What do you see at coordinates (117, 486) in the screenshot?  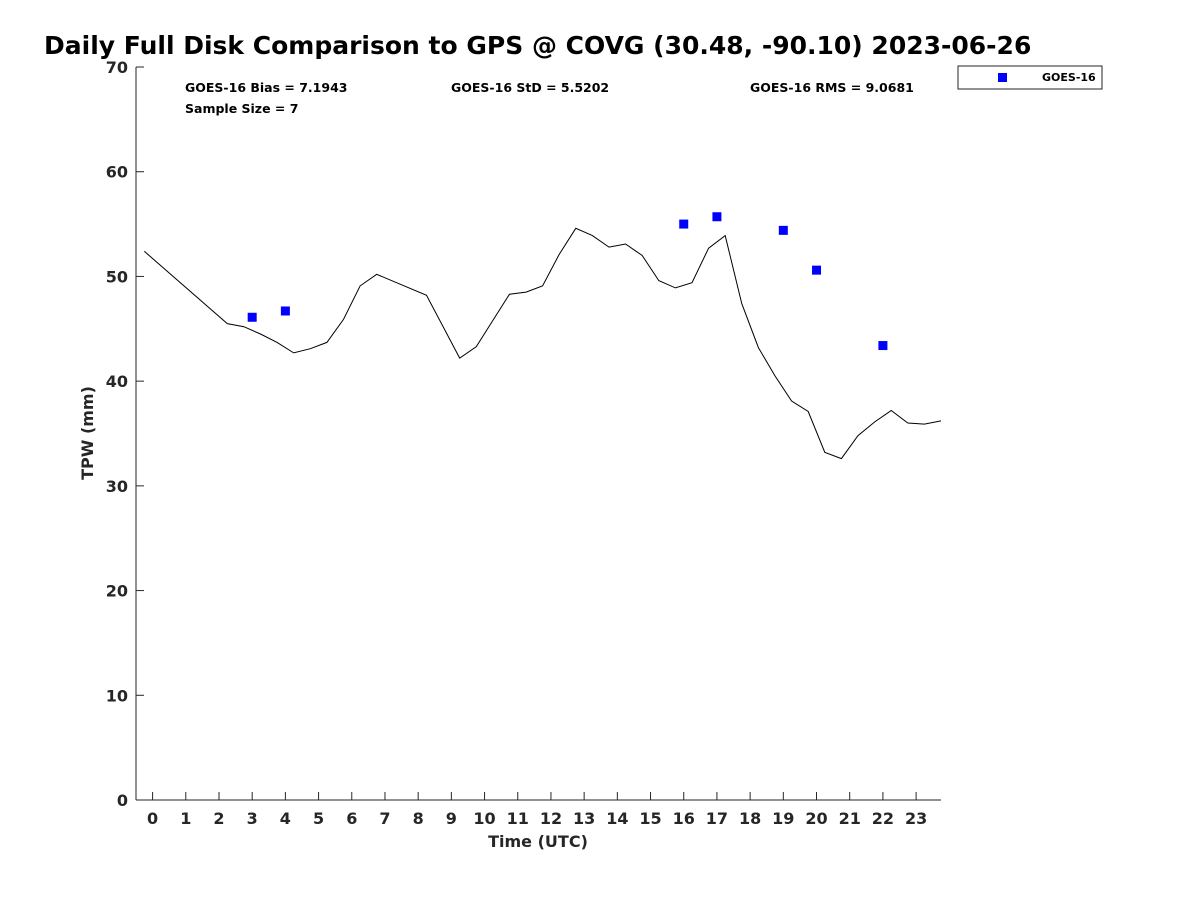 I see `y-tick-label: 30` at bounding box center [117, 486].